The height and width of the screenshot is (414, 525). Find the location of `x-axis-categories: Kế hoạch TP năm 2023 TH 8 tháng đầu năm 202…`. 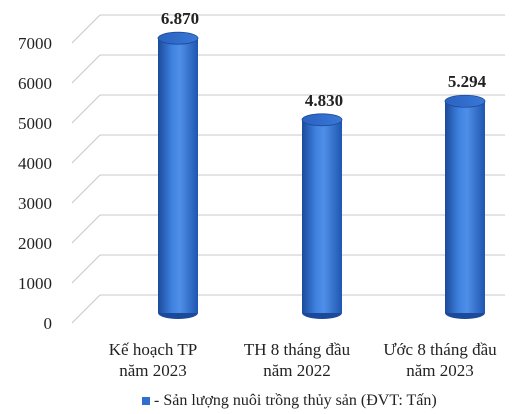

x-axis-categories: Kế hoạch TP năm 2023 TH 8 tháng đầu năm 202… is located at coordinates (303, 360).